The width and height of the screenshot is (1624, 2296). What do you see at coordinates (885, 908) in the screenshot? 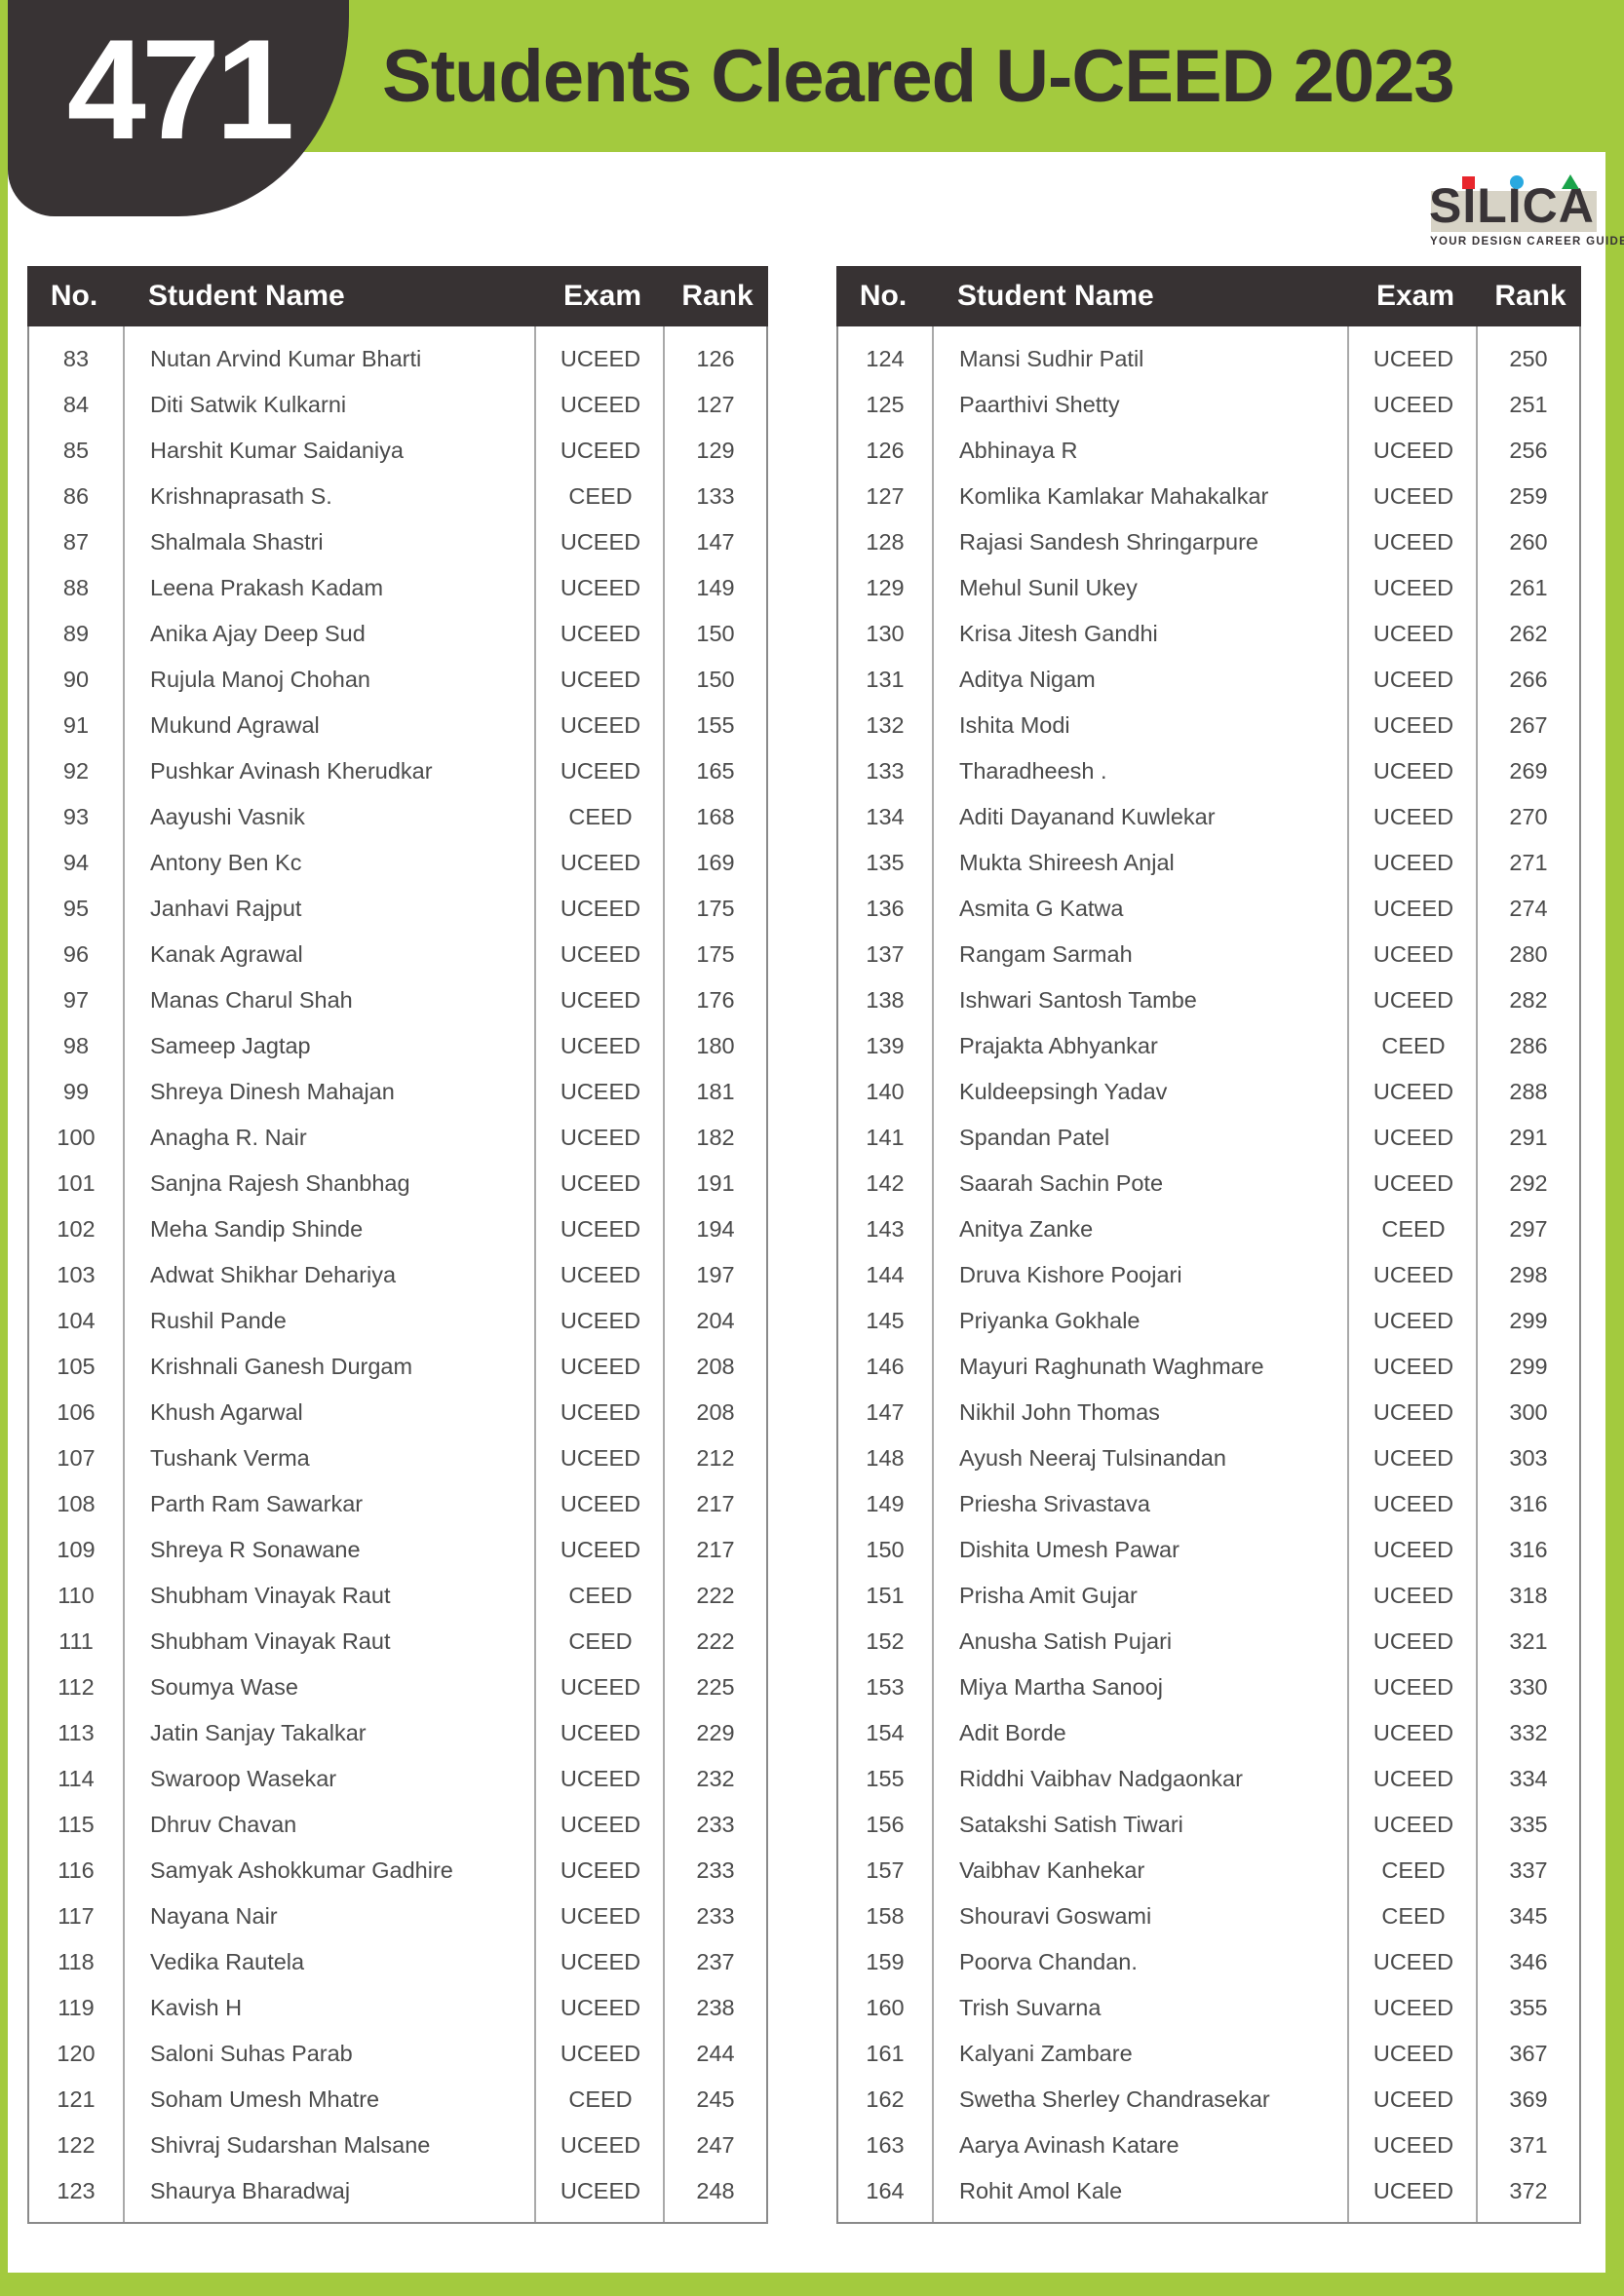
I see `cell-no: 136` at bounding box center [885, 908].